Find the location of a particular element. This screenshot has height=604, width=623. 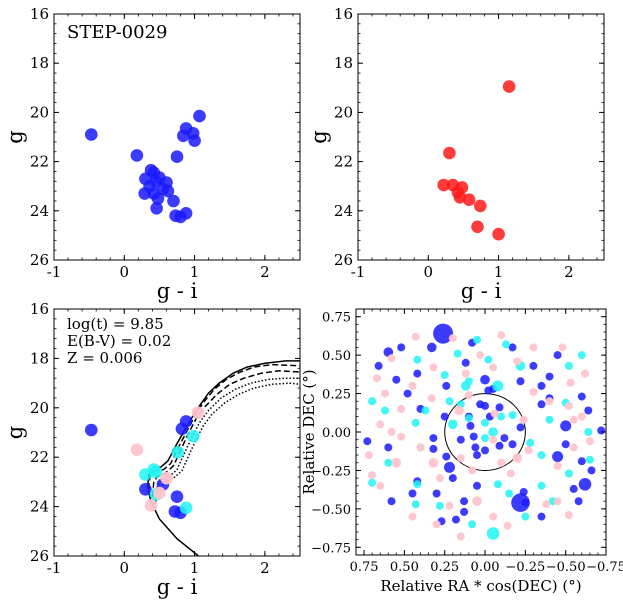

y-tick-label: 0.75 is located at coordinates (336, 318).